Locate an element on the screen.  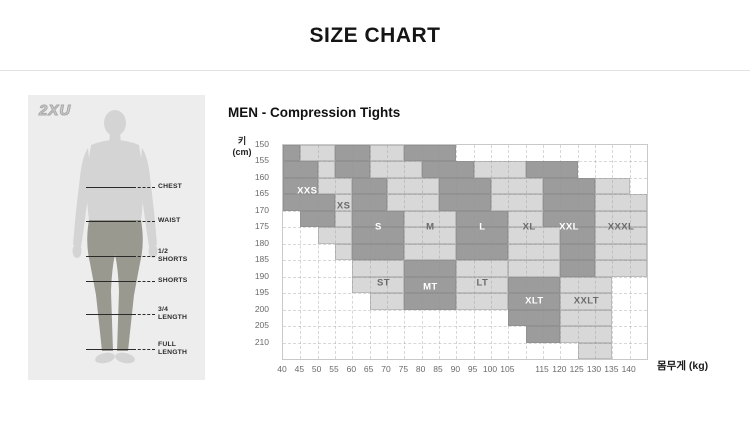
y-axis-label: 키 (cm) is located at coordinates (242, 147).